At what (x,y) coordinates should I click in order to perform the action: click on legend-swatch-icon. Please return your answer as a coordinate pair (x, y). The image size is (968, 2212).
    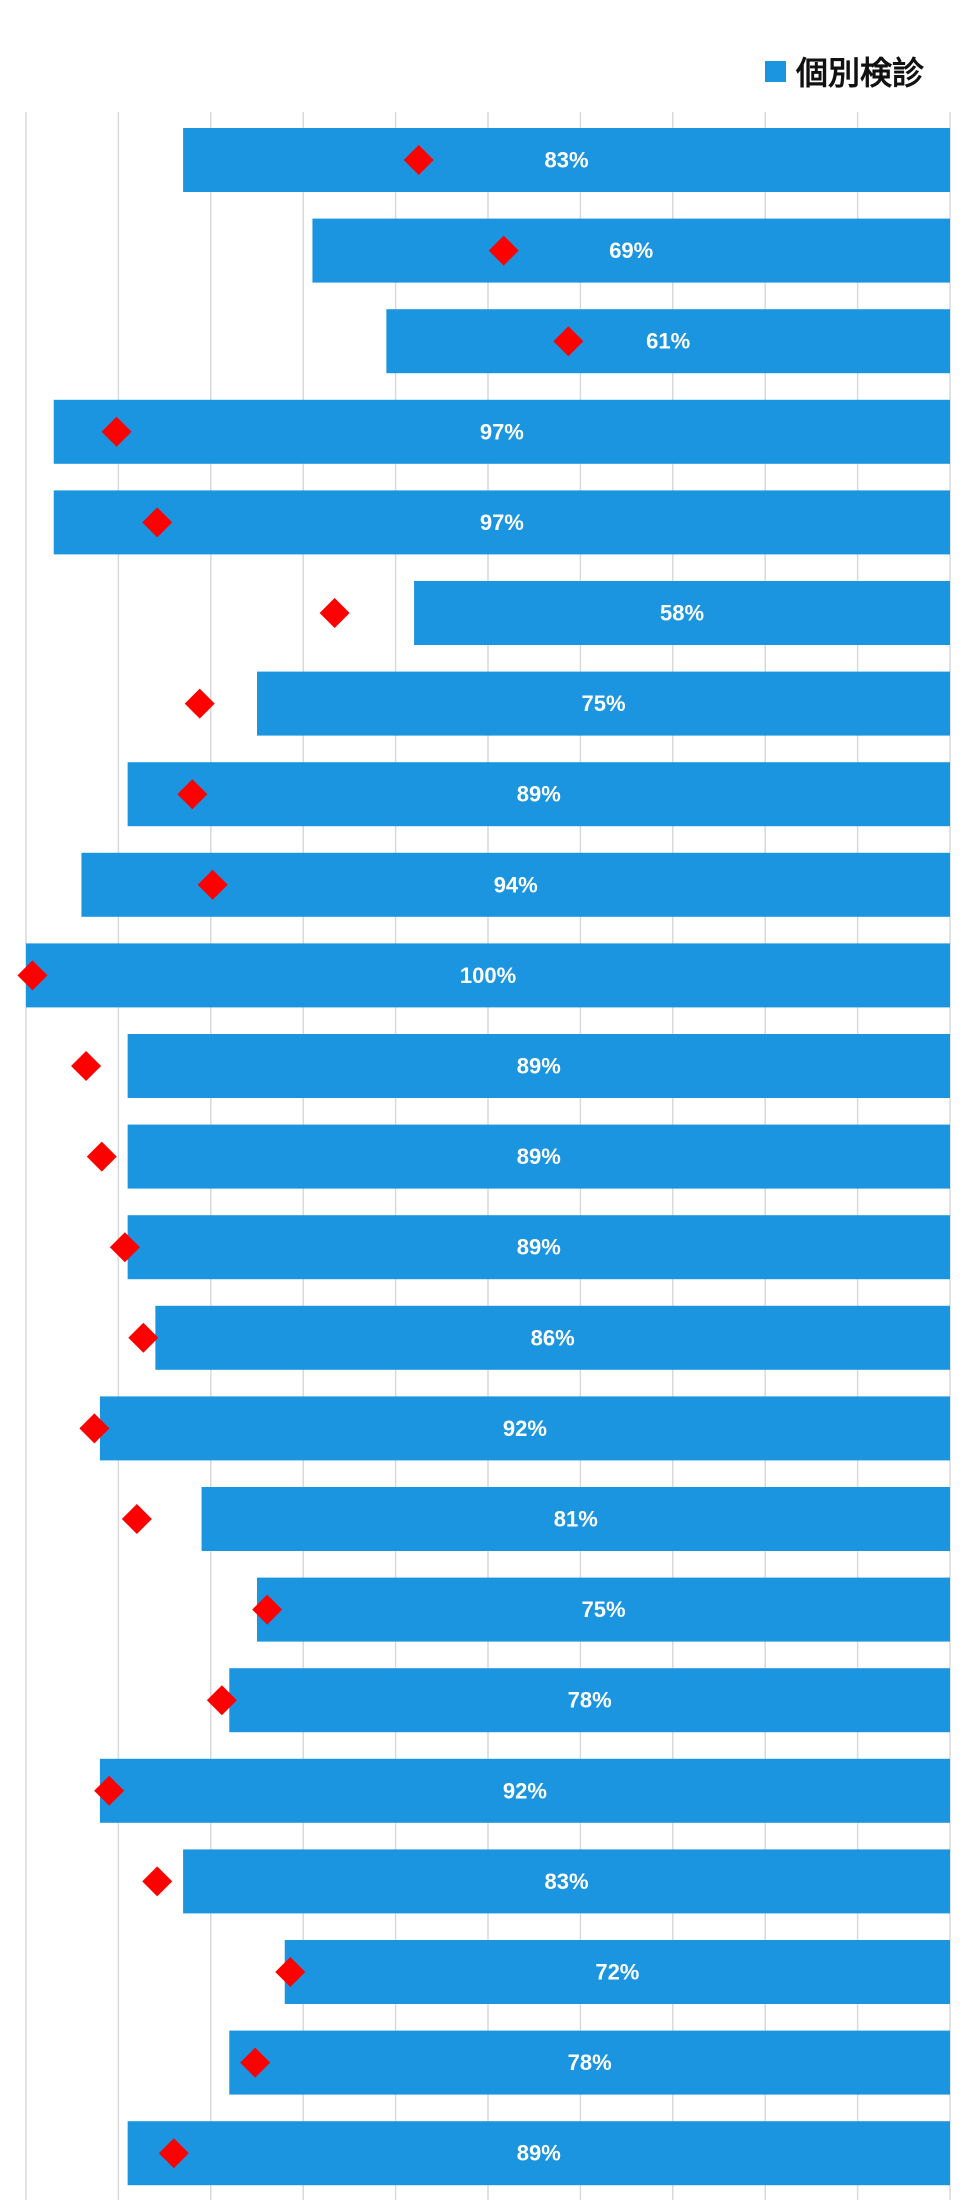
    Looking at the image, I should click on (775, 71).